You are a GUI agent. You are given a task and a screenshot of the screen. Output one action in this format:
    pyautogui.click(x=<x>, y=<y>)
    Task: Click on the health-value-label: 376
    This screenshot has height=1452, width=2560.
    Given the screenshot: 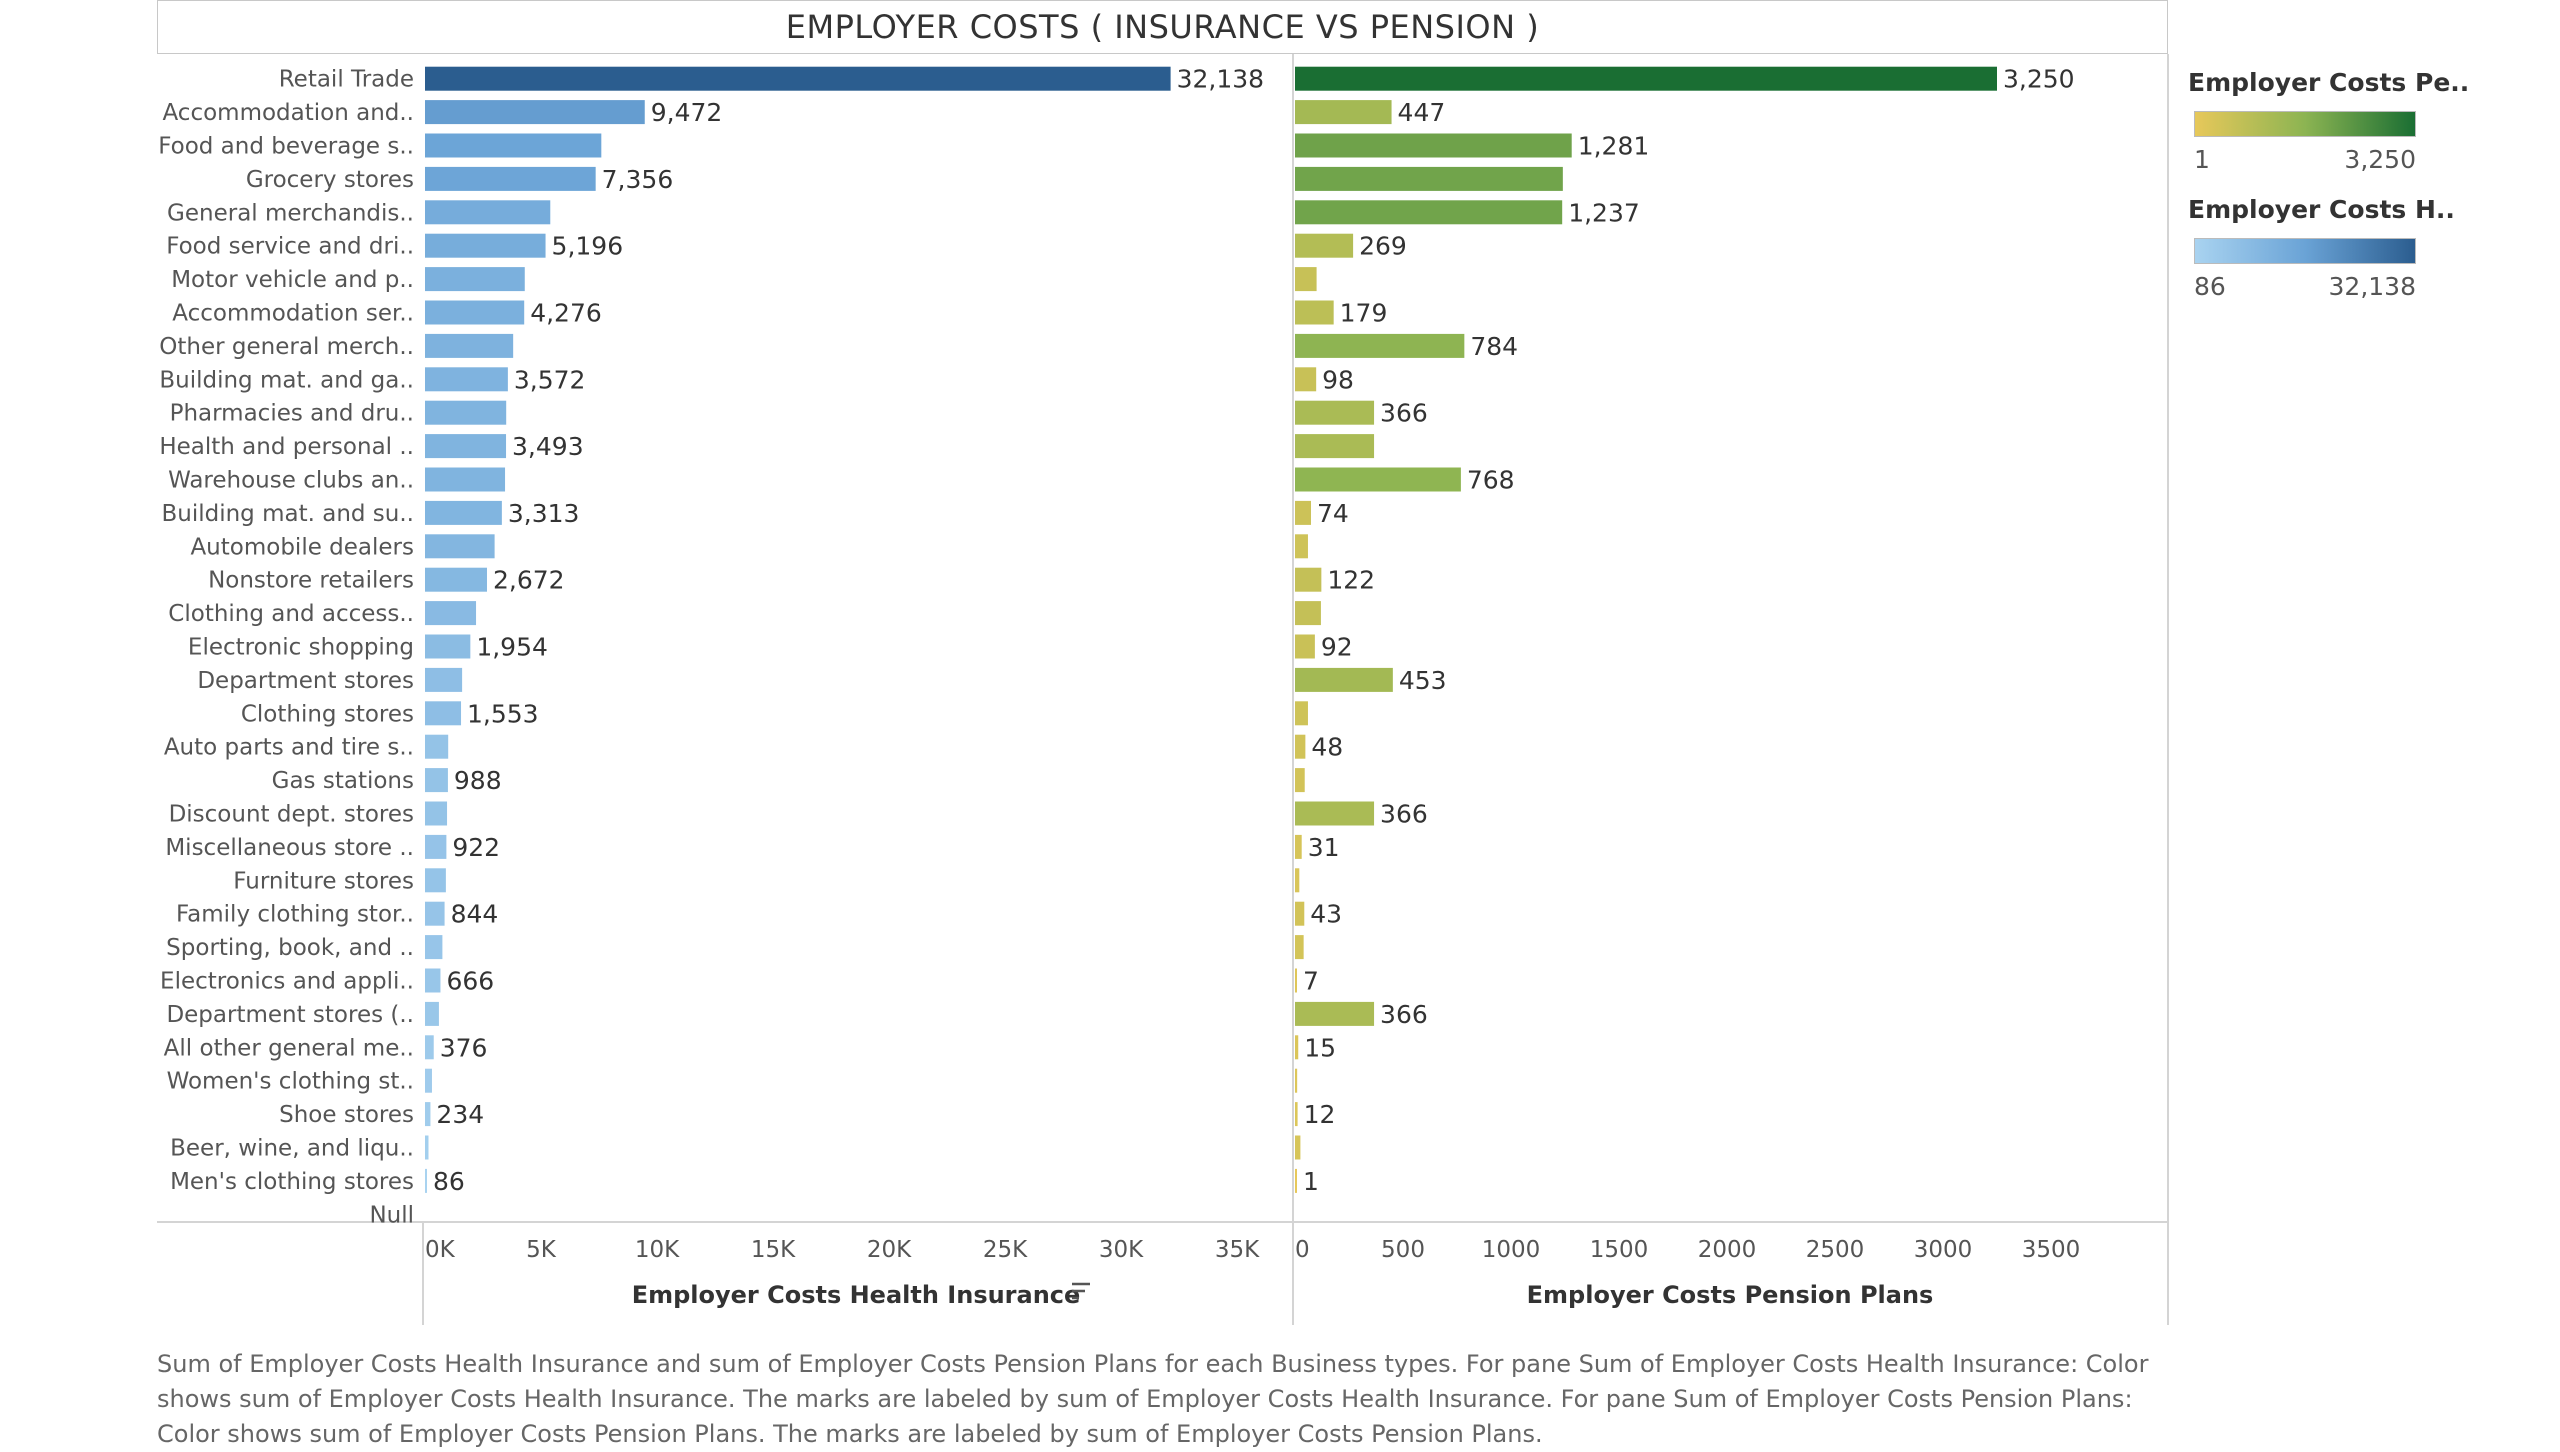 What is the action you would take?
    pyautogui.click(x=464, y=1047)
    